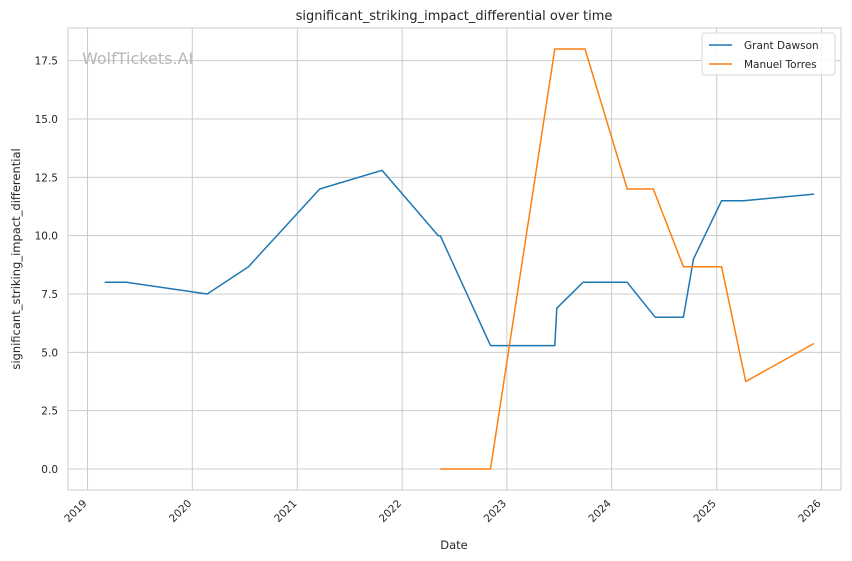 This screenshot has height=561, width=852. Describe the element at coordinates (781, 46) in the screenshot. I see `legend-label-grant-dawson: Grant Dawson` at that location.